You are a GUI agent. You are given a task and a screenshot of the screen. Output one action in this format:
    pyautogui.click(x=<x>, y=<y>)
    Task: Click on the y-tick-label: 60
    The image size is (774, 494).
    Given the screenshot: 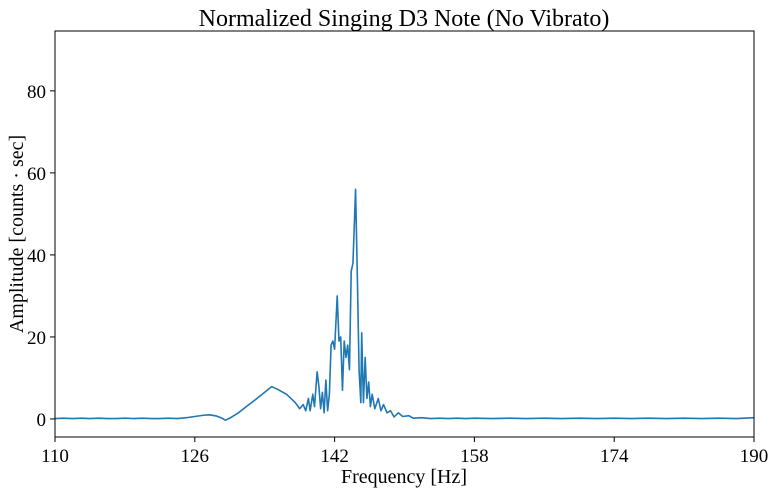 What is the action you would take?
    pyautogui.click(x=36, y=174)
    